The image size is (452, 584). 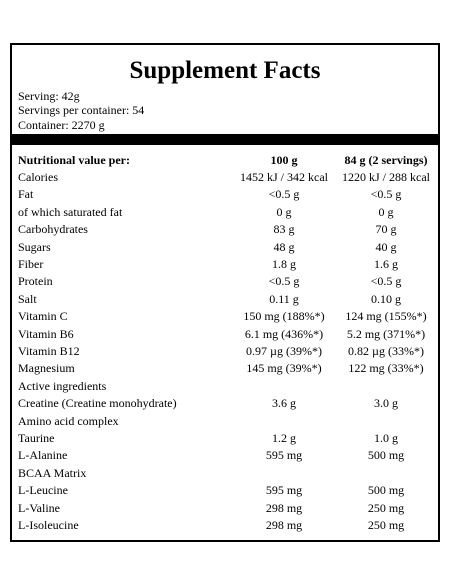 I want to click on header-per-serving: 84 g (2 servings), so click(x=386, y=160).